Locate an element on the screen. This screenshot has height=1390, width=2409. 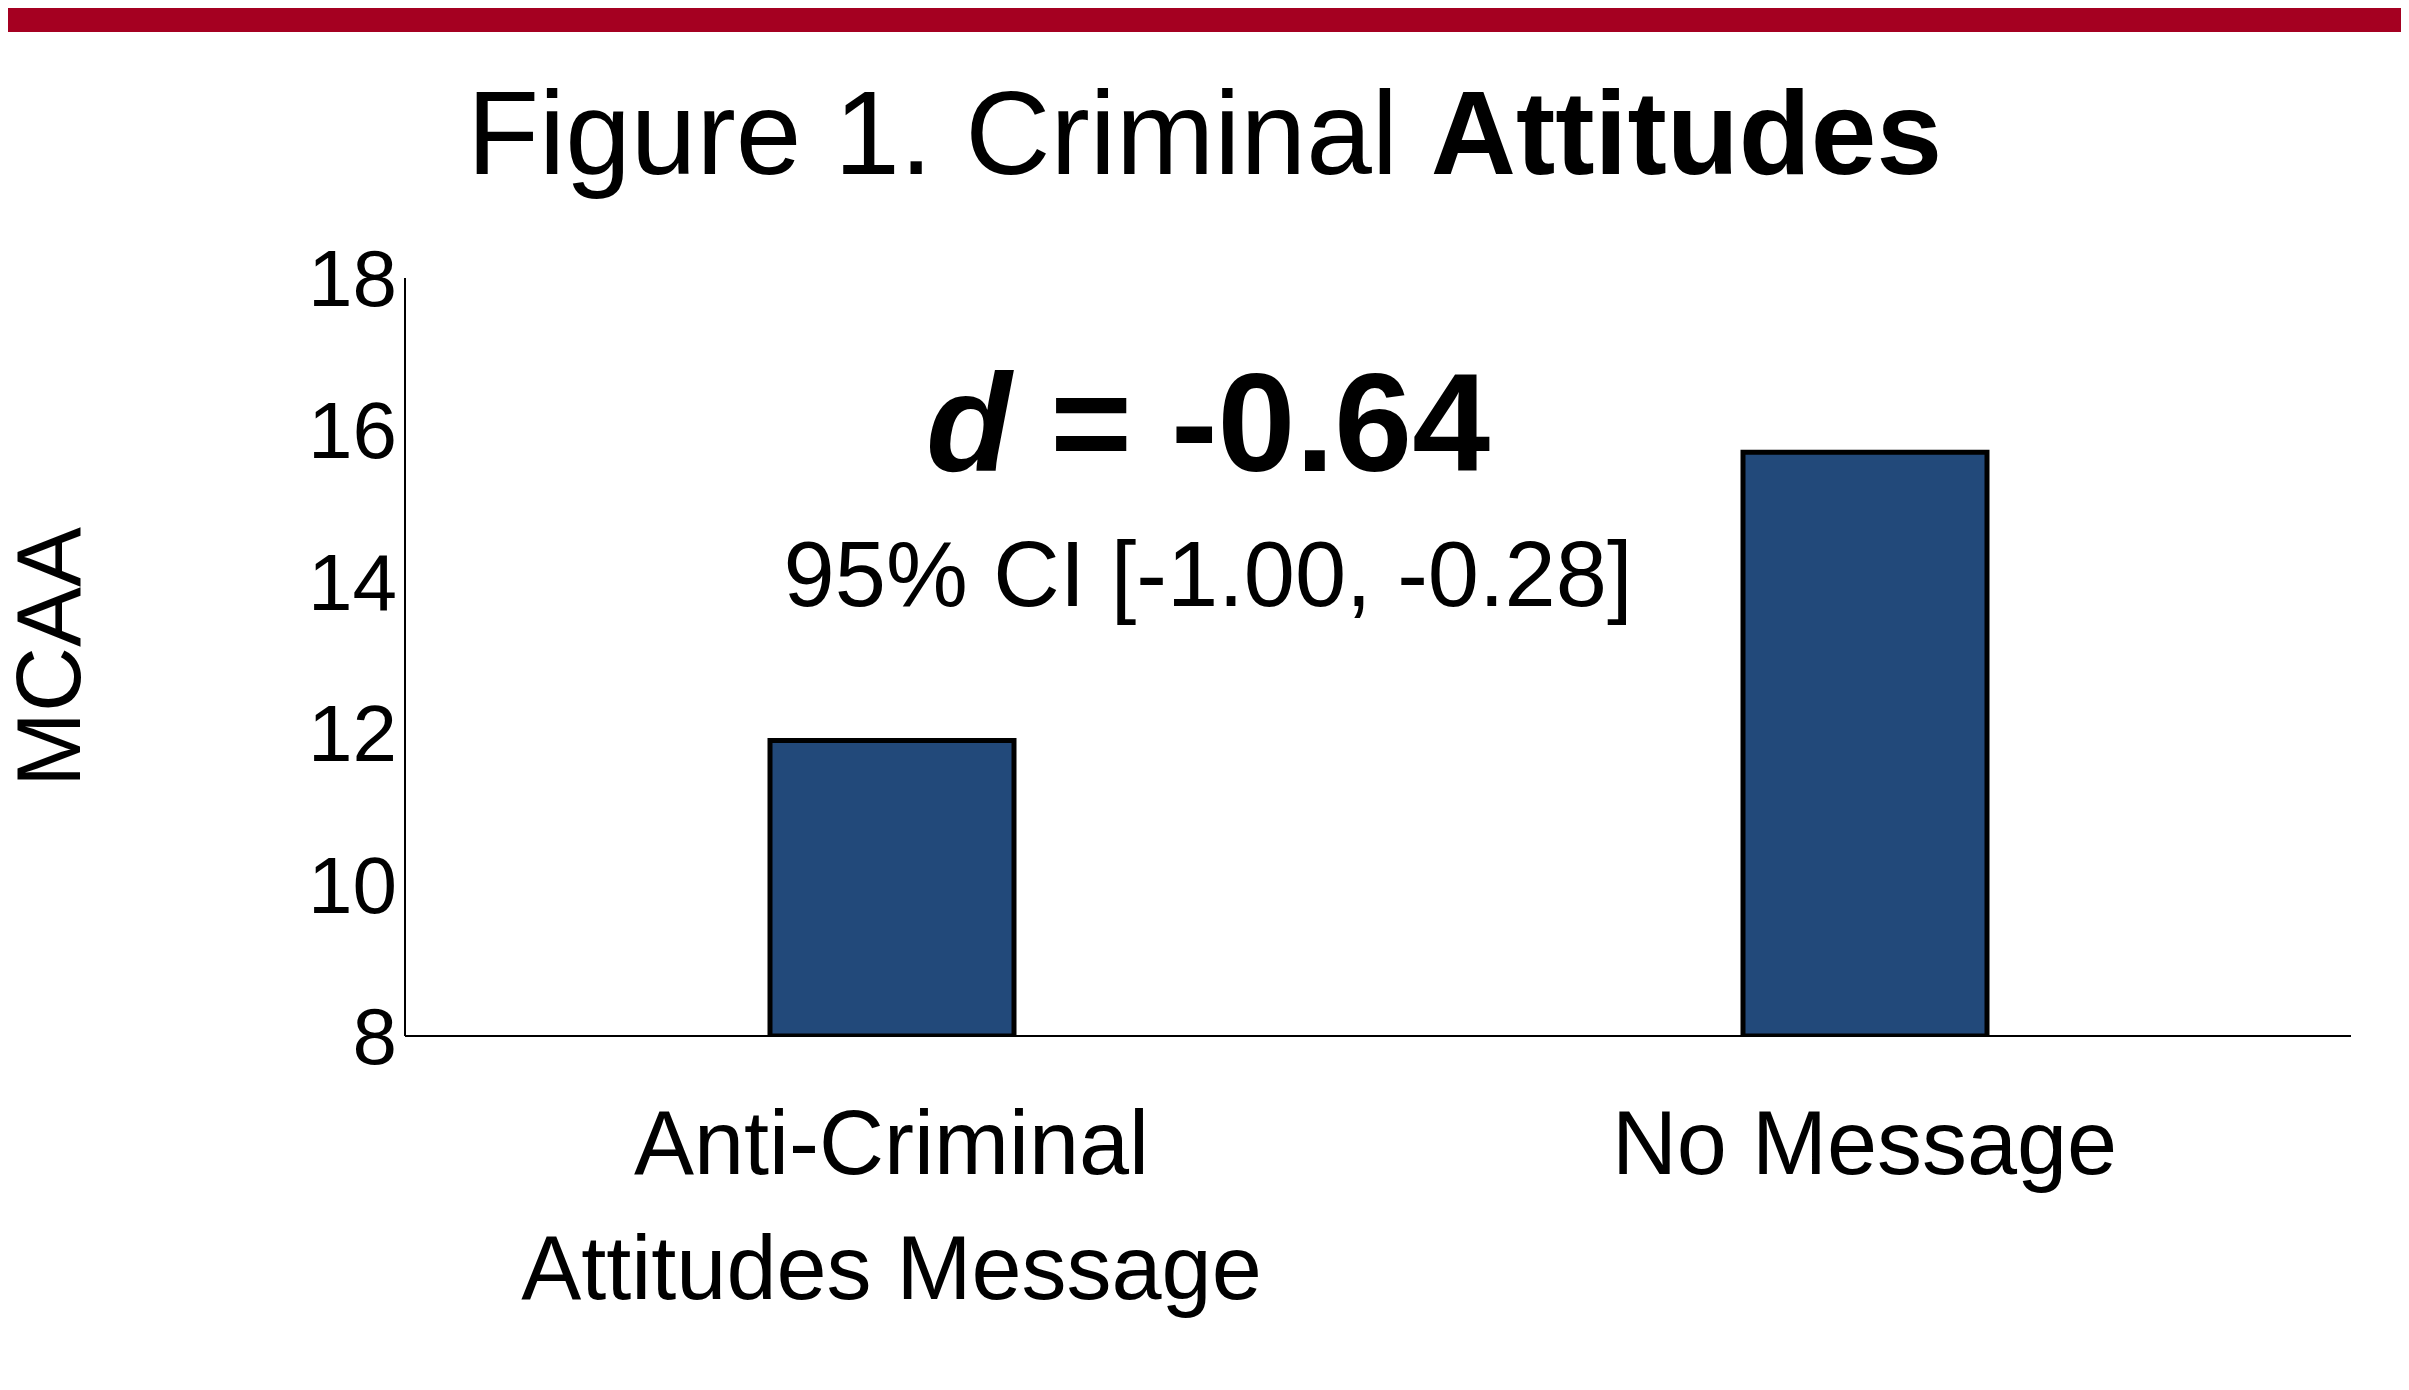
y-tick-label: 18 is located at coordinates (352, 279).